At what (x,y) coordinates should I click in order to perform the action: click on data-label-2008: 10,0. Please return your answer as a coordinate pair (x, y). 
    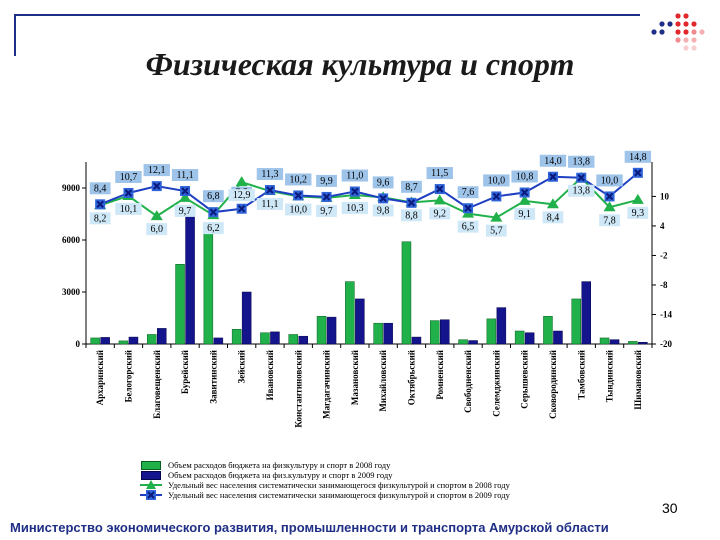
    Looking at the image, I should click on (299, 209).